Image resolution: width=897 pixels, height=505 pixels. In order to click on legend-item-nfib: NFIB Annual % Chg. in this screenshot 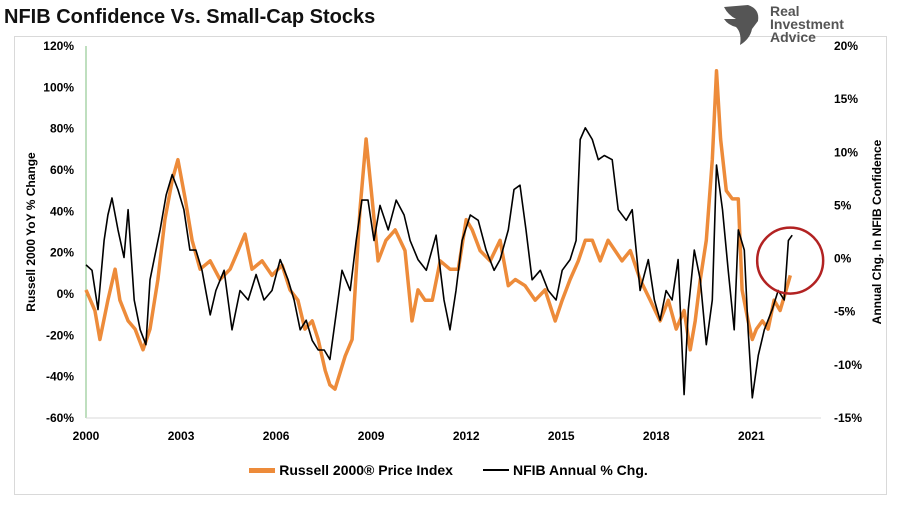, I will do `click(565, 470)`.